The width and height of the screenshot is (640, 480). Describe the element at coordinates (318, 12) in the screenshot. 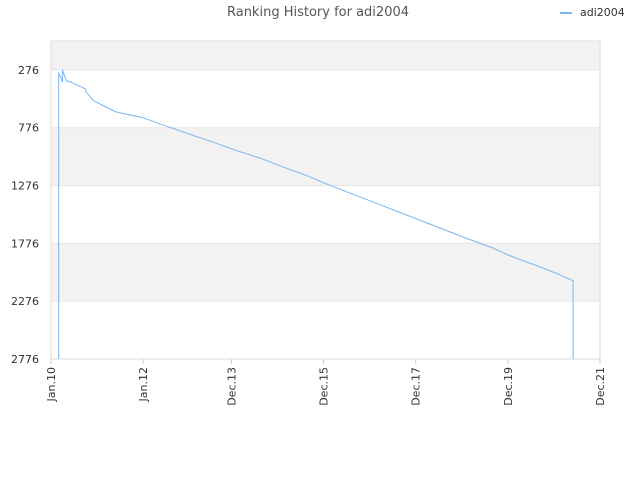

I see `chart-title: Ranking History for adi2004` at that location.